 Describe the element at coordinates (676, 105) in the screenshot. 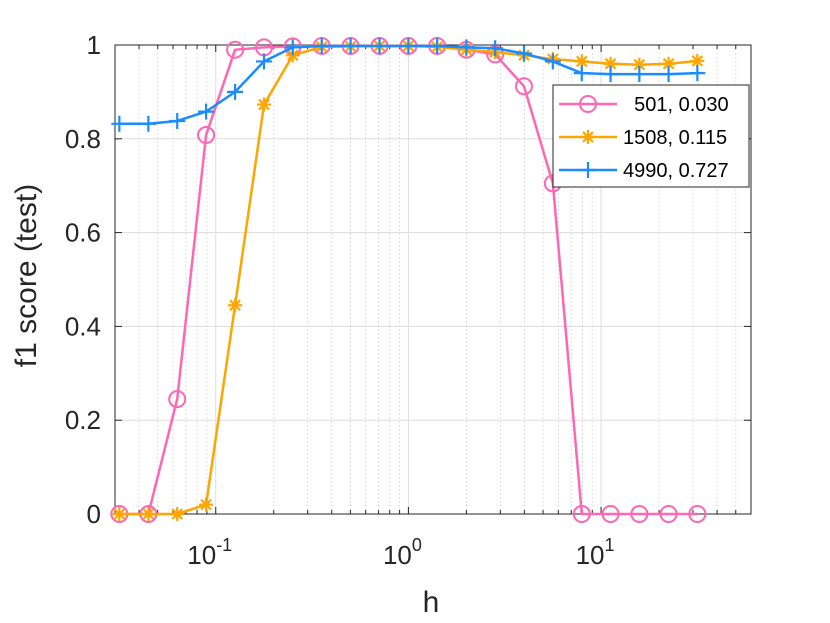

I see `legend-label: 501, 0.030` at that location.